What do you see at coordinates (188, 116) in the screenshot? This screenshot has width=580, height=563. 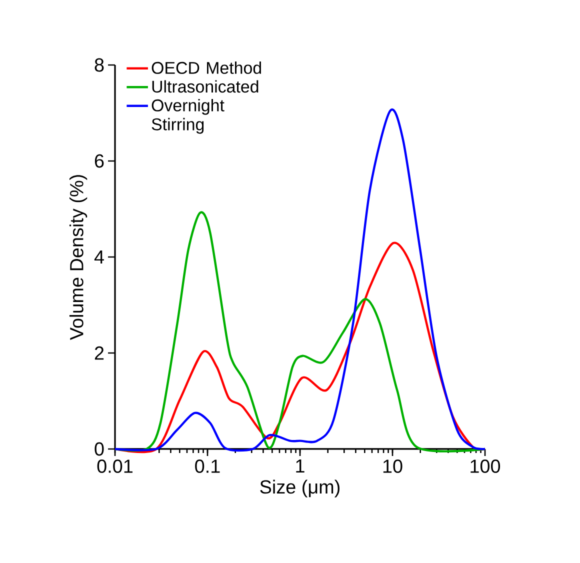 I see `legend-label: Overnight Stirring` at bounding box center [188, 116].